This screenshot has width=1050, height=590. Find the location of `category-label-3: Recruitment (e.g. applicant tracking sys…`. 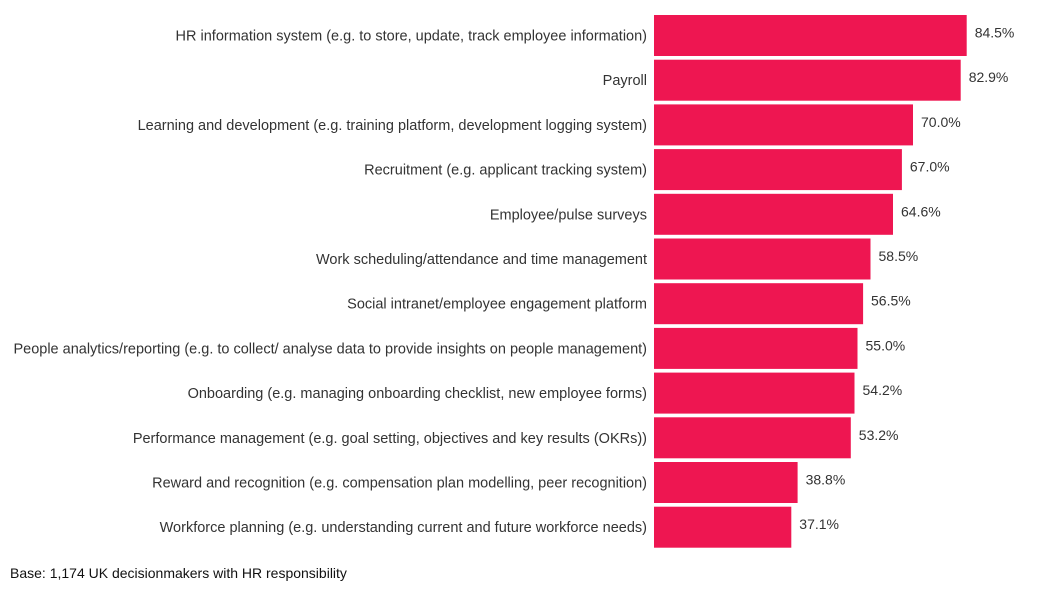

category-label-3: Recruitment (e.g. applicant tracking sys… is located at coordinates (505, 171).